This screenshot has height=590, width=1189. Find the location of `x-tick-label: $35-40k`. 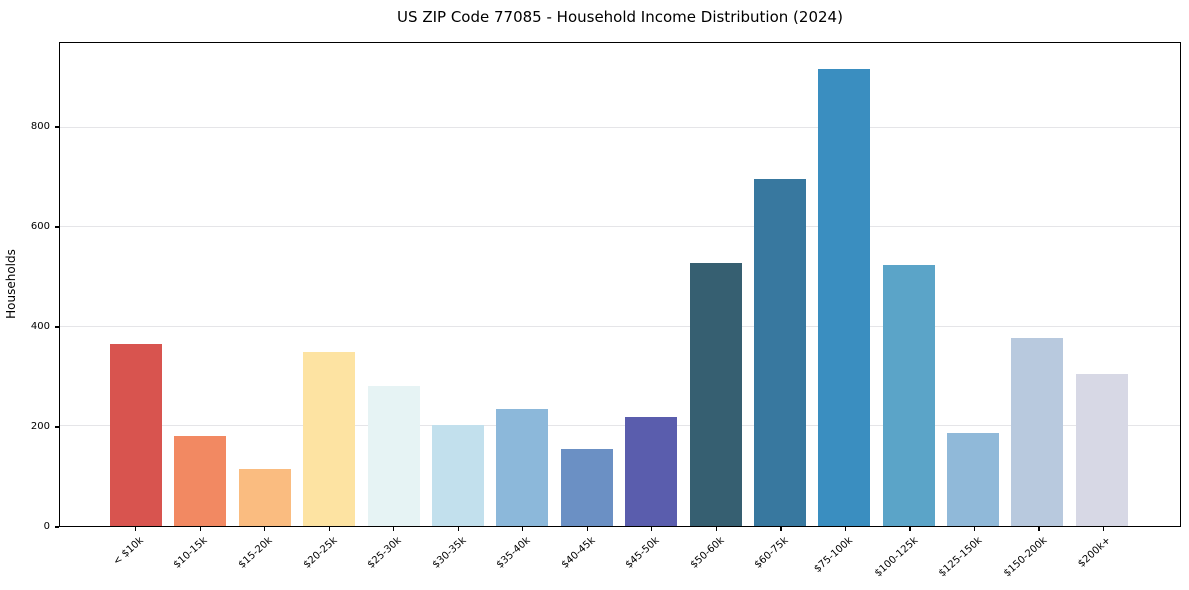

x-tick-label: $35-40k is located at coordinates (513, 553).